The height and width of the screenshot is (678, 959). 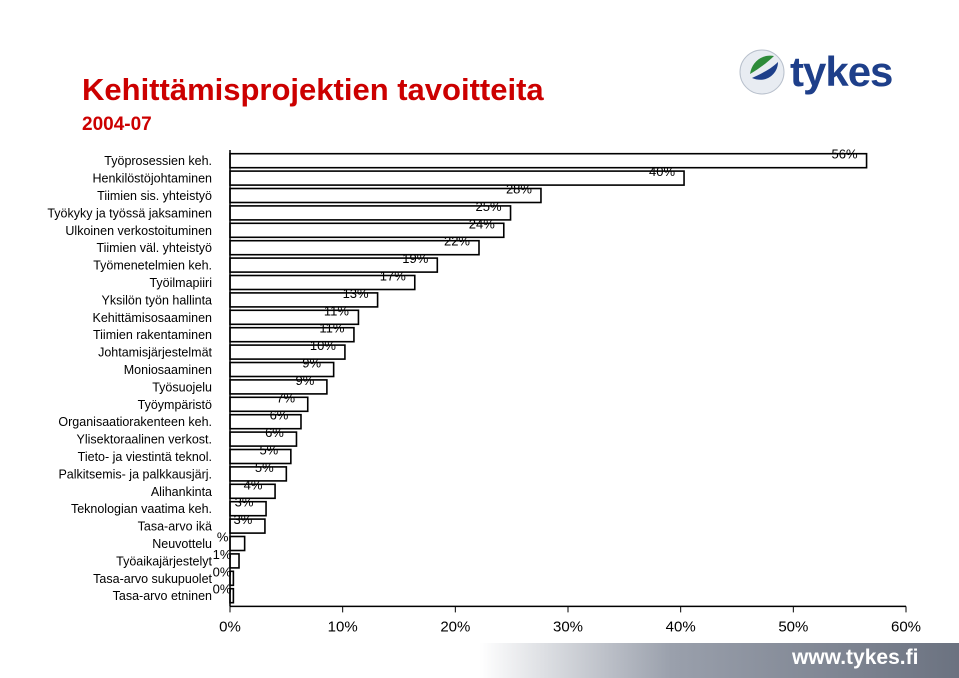 What do you see at coordinates (762, 72) in the screenshot?
I see `tykes-logo-icon` at bounding box center [762, 72].